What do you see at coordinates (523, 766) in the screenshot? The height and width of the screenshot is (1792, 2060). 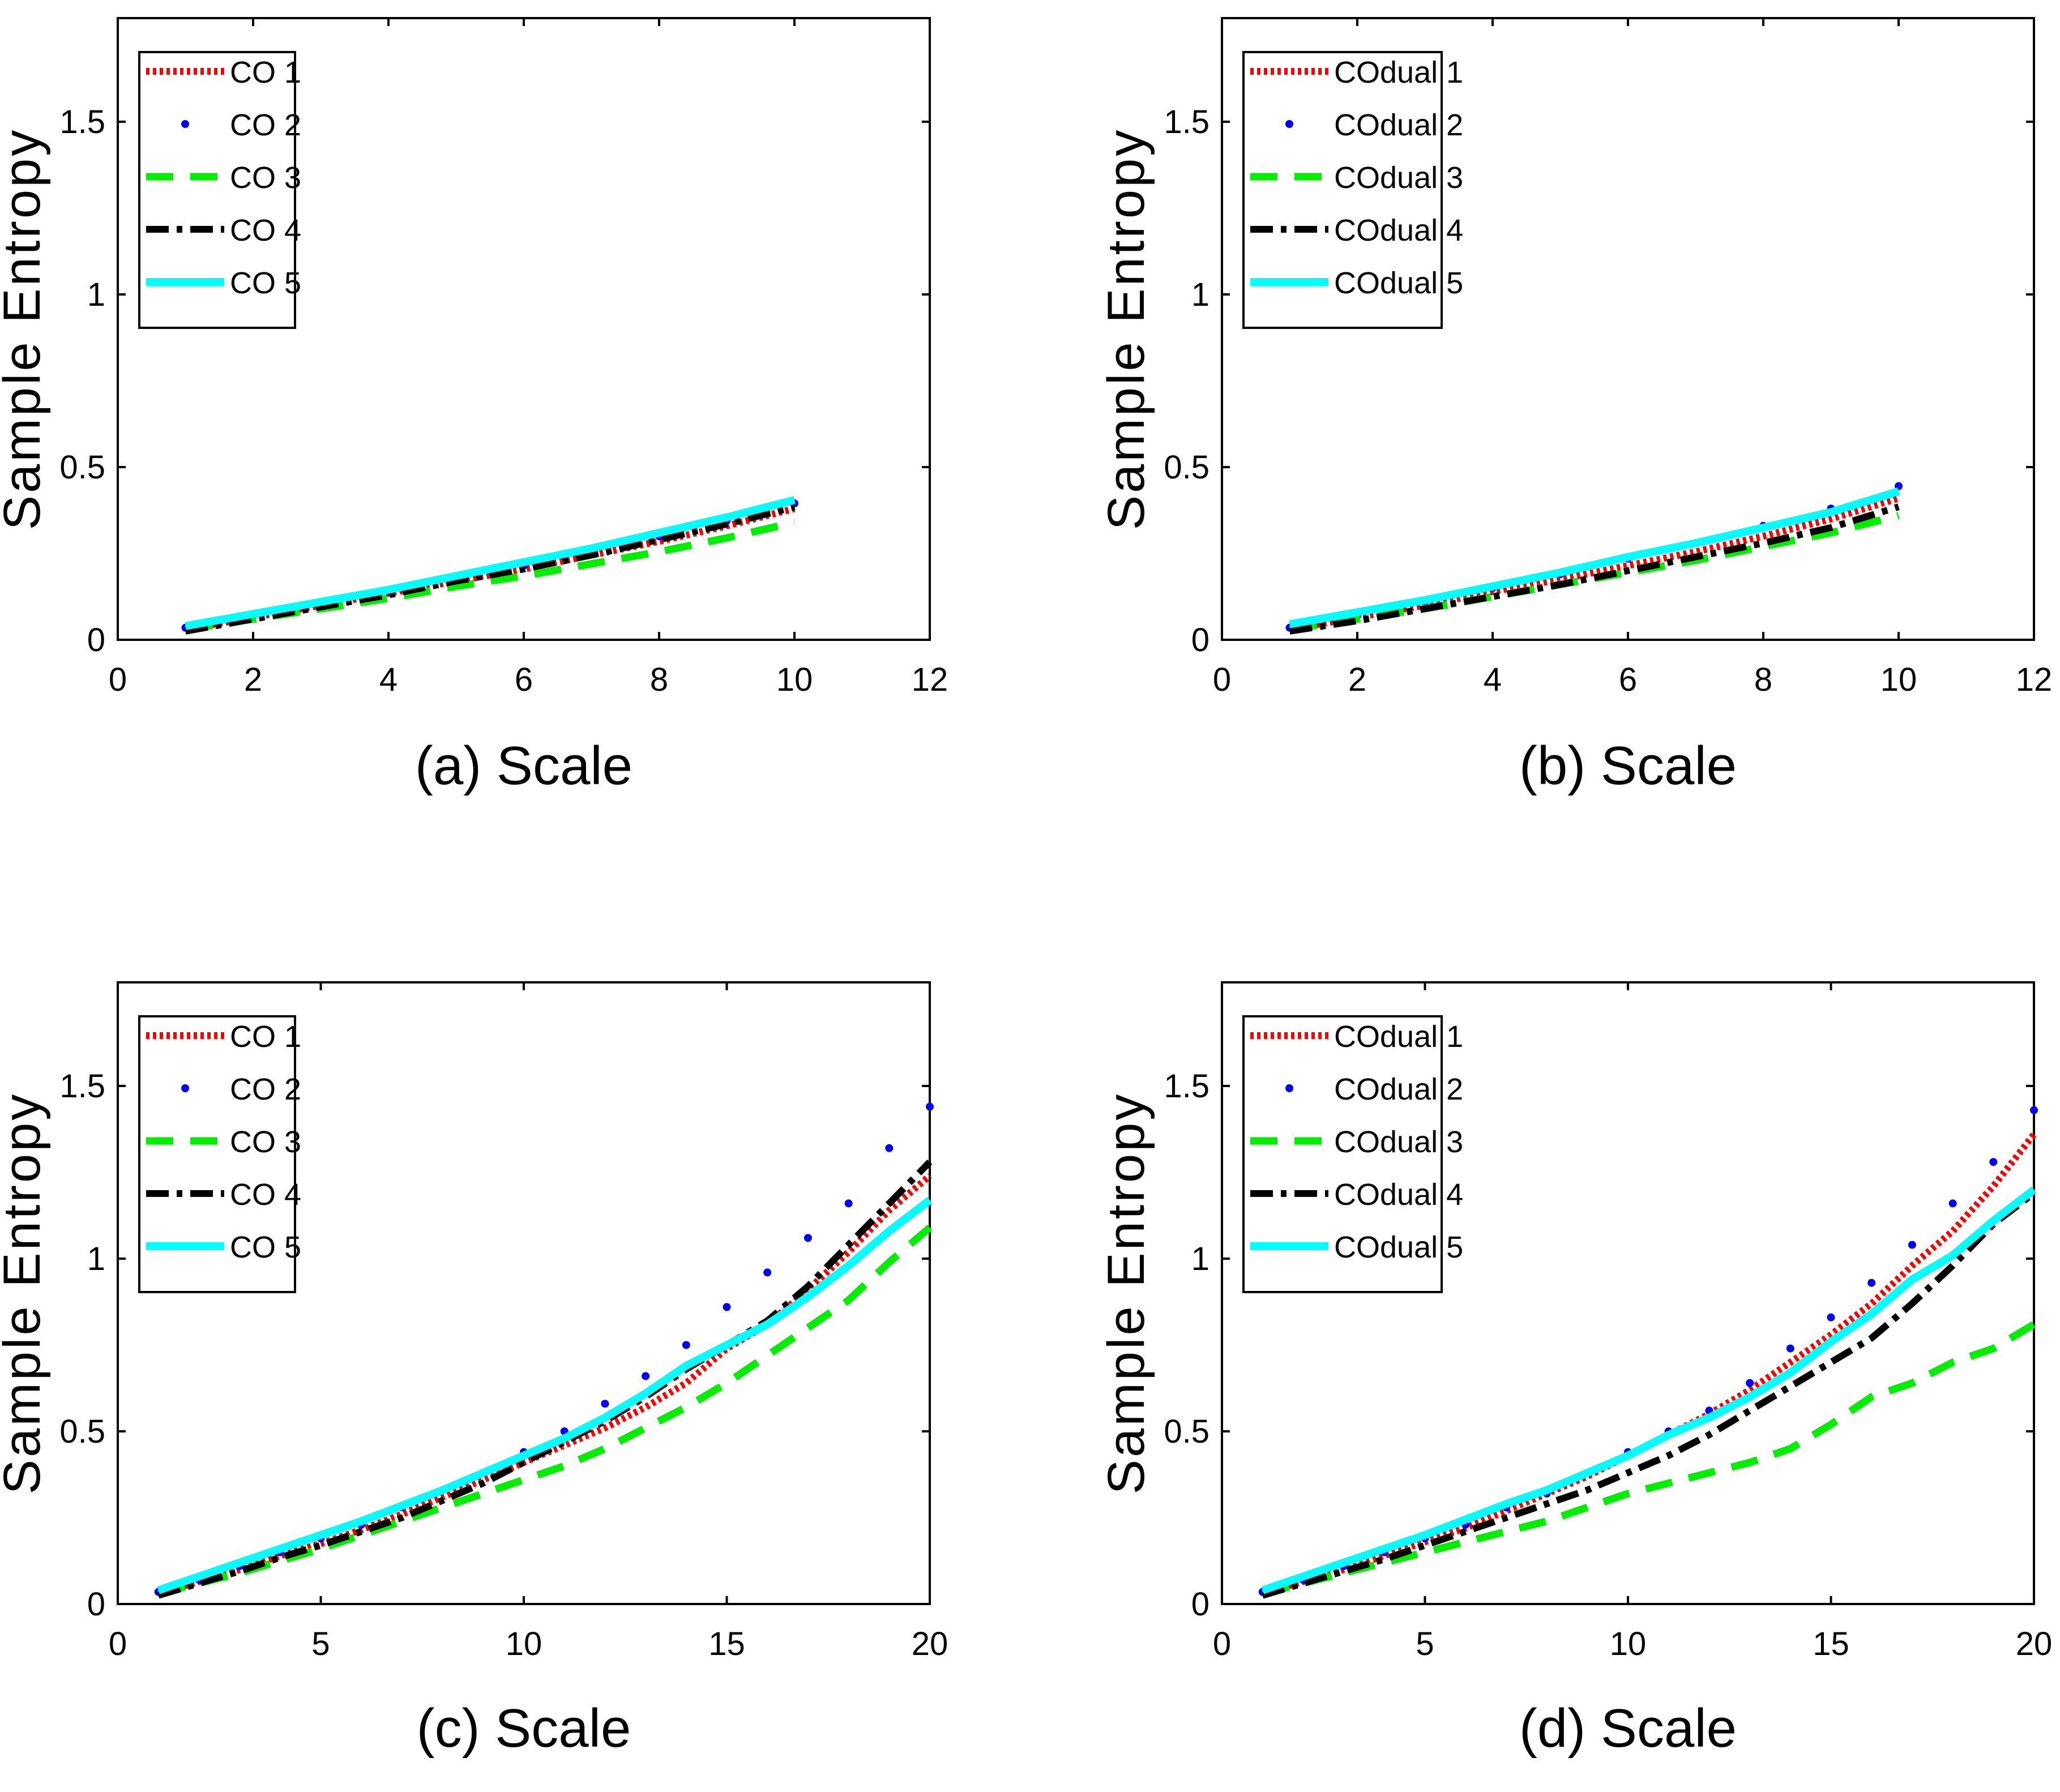 I see `x-axis-caption: (a) Scale` at bounding box center [523, 766].